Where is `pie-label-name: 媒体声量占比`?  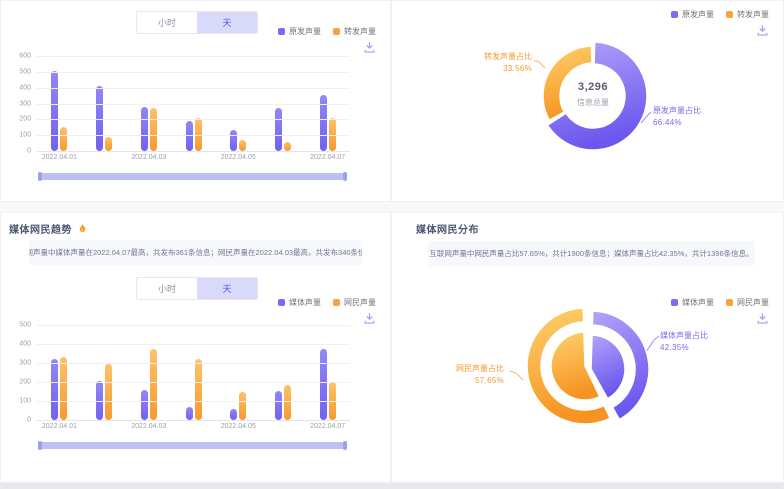 pie-label-name: 媒体声量占比 is located at coordinates (684, 335).